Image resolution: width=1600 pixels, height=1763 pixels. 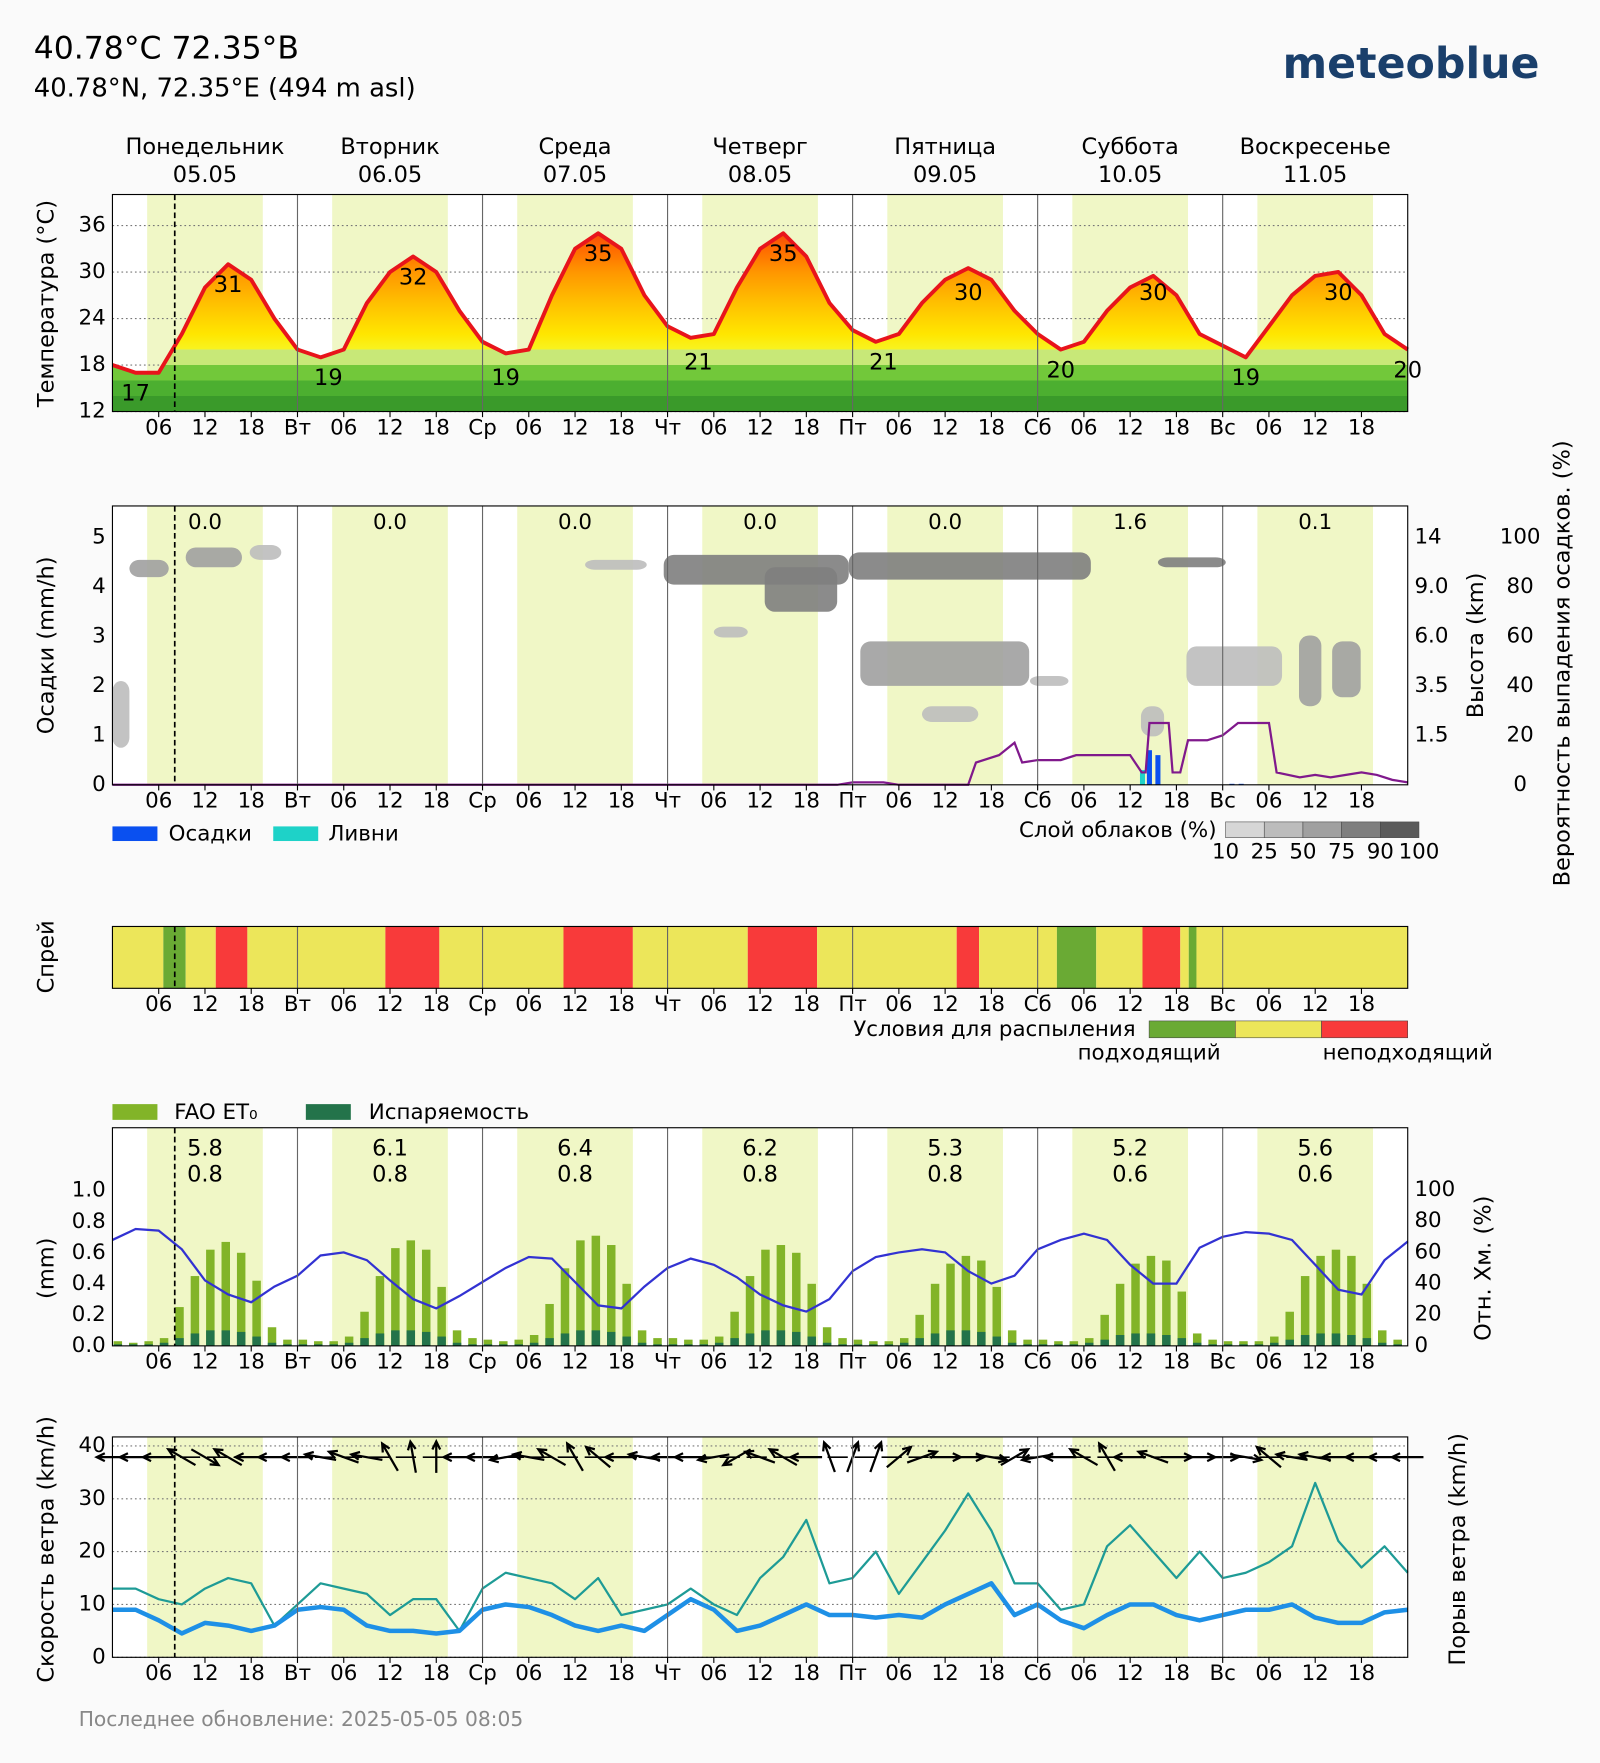 What do you see at coordinates (297, 1673) in the screenshot?
I see `x-tick-label: Вт` at bounding box center [297, 1673].